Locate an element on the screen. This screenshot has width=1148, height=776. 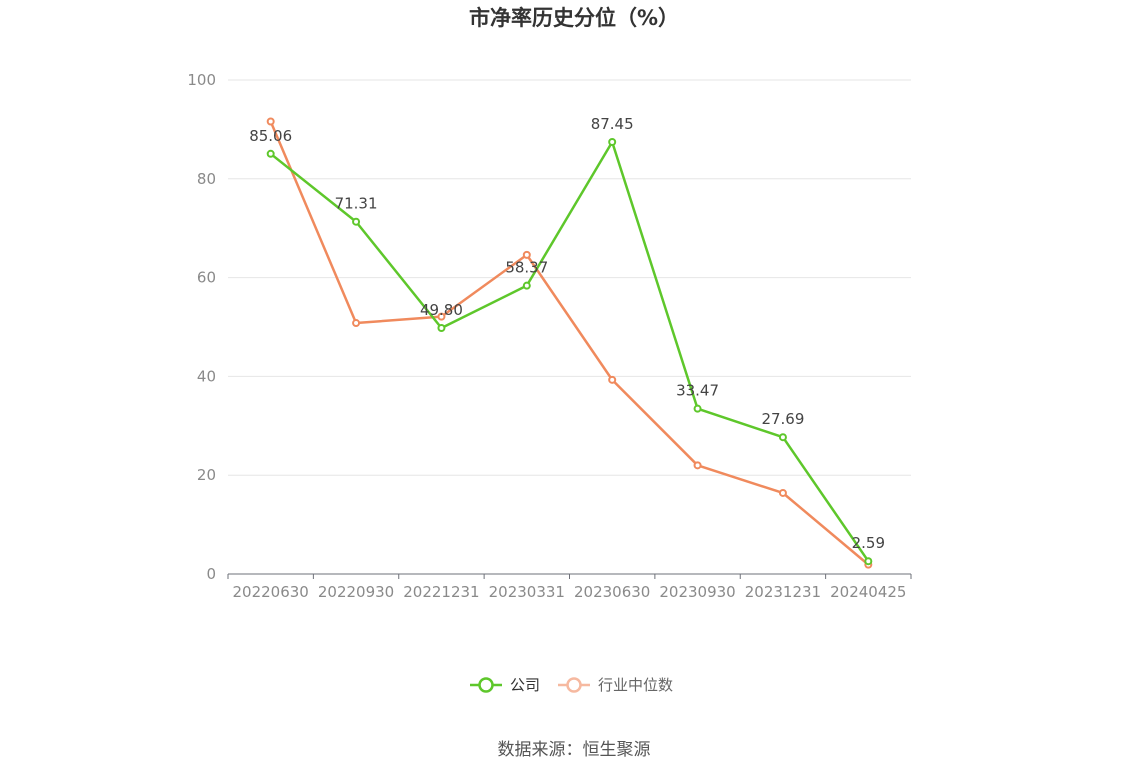
legend-label: 行业中位数 is located at coordinates (635, 685).